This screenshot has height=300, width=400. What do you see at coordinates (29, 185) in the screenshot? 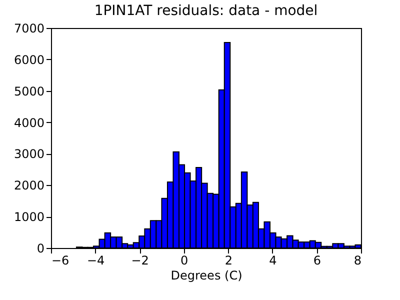
I see `y-tick-label: 2000` at bounding box center [29, 185].